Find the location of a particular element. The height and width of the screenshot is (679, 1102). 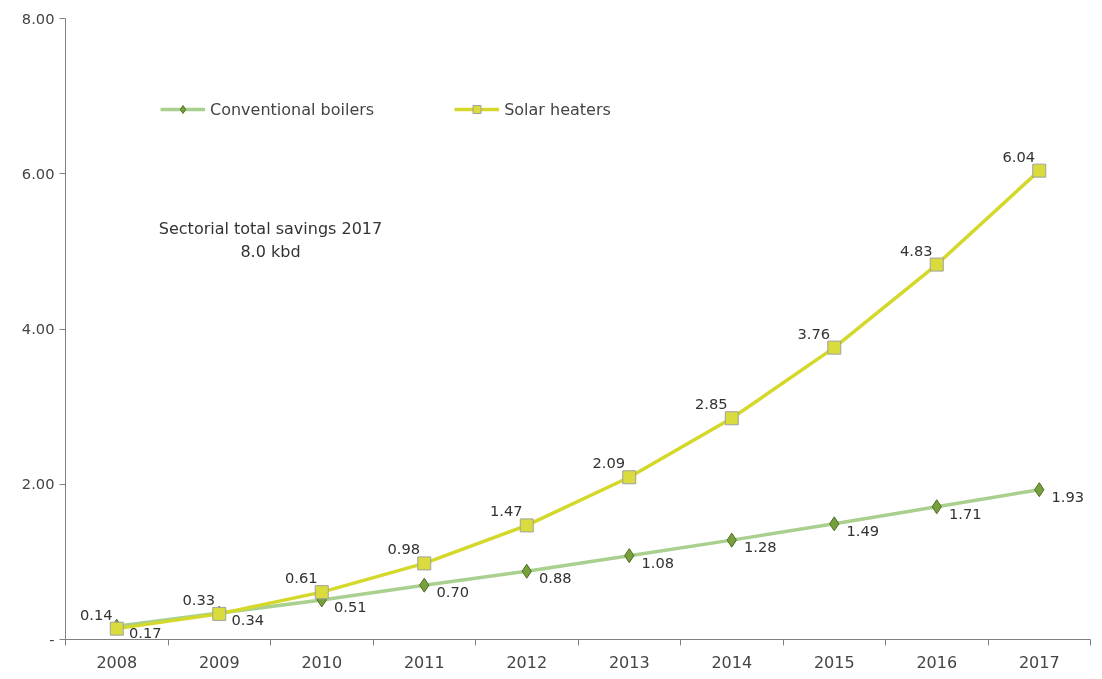

x-tick-label: 2010 is located at coordinates (322, 662).